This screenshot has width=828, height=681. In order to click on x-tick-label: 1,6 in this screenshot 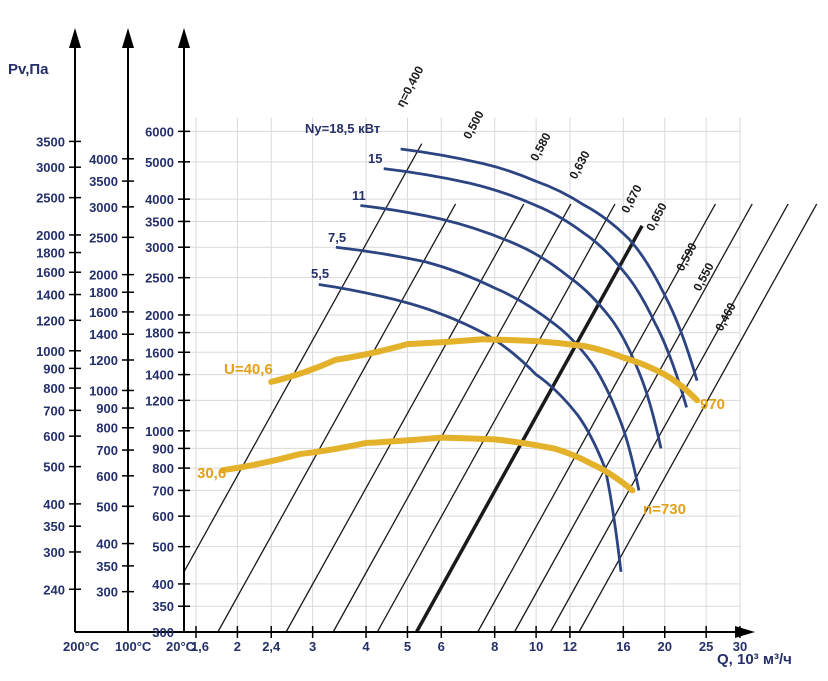, I will do `click(200, 646)`.